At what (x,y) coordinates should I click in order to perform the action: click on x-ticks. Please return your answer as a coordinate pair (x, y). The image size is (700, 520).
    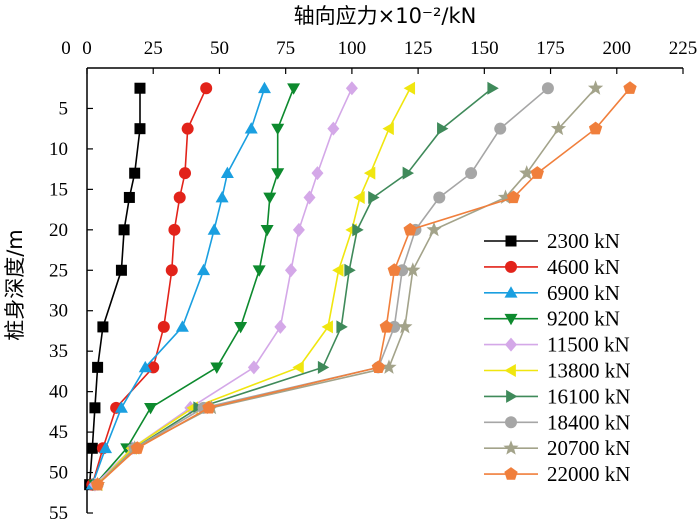
    Looking at the image, I should click on (385, 71).